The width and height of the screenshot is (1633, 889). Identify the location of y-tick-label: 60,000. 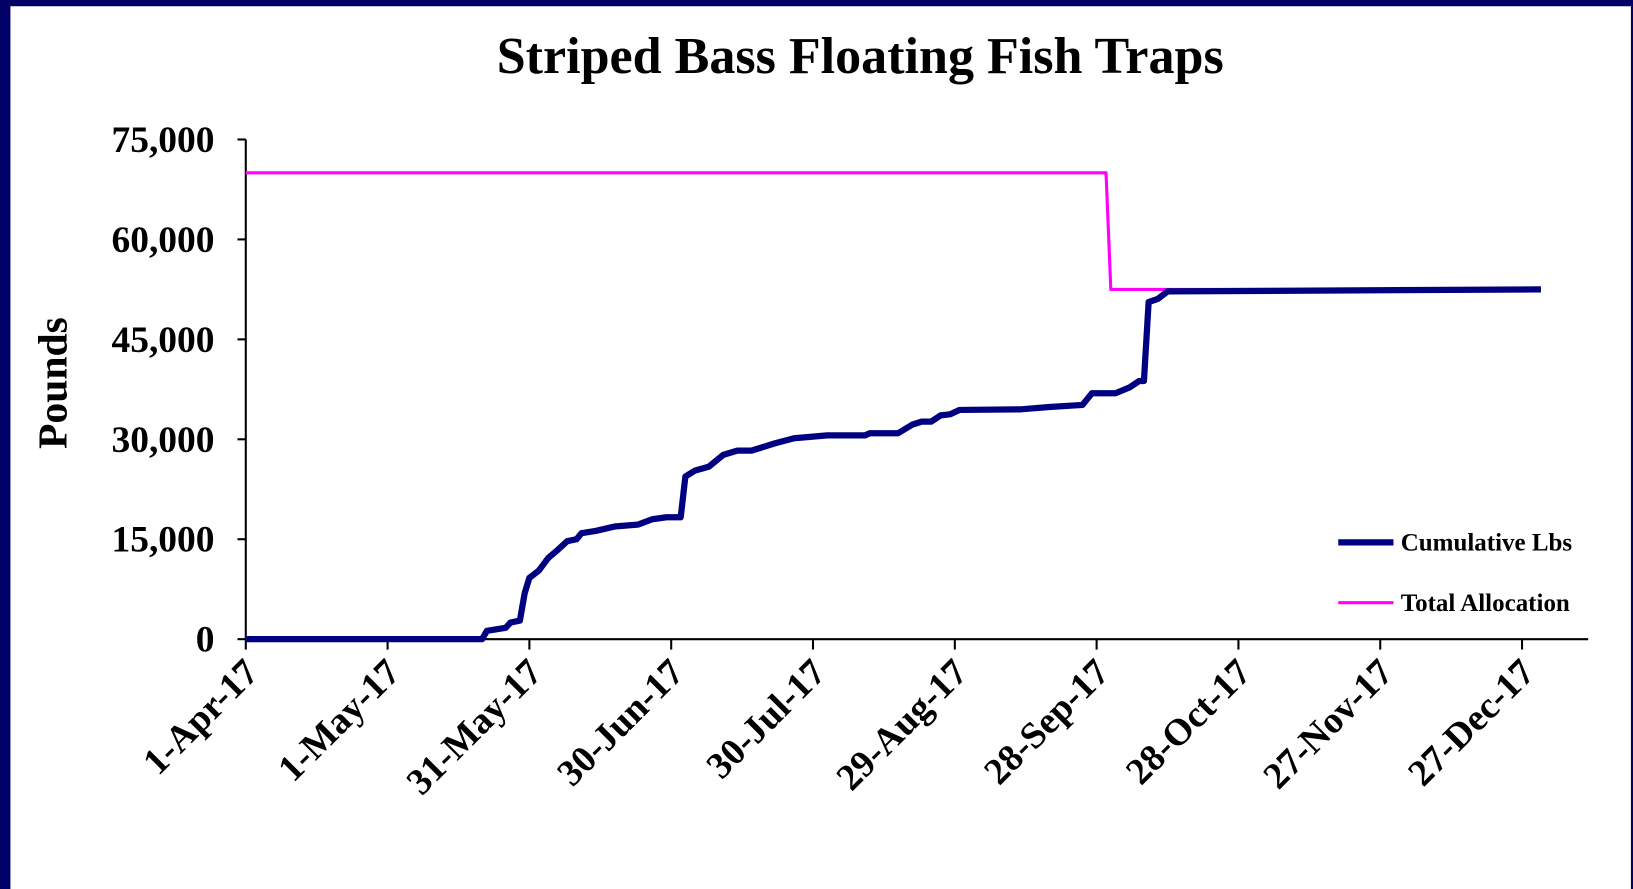
(162, 240).